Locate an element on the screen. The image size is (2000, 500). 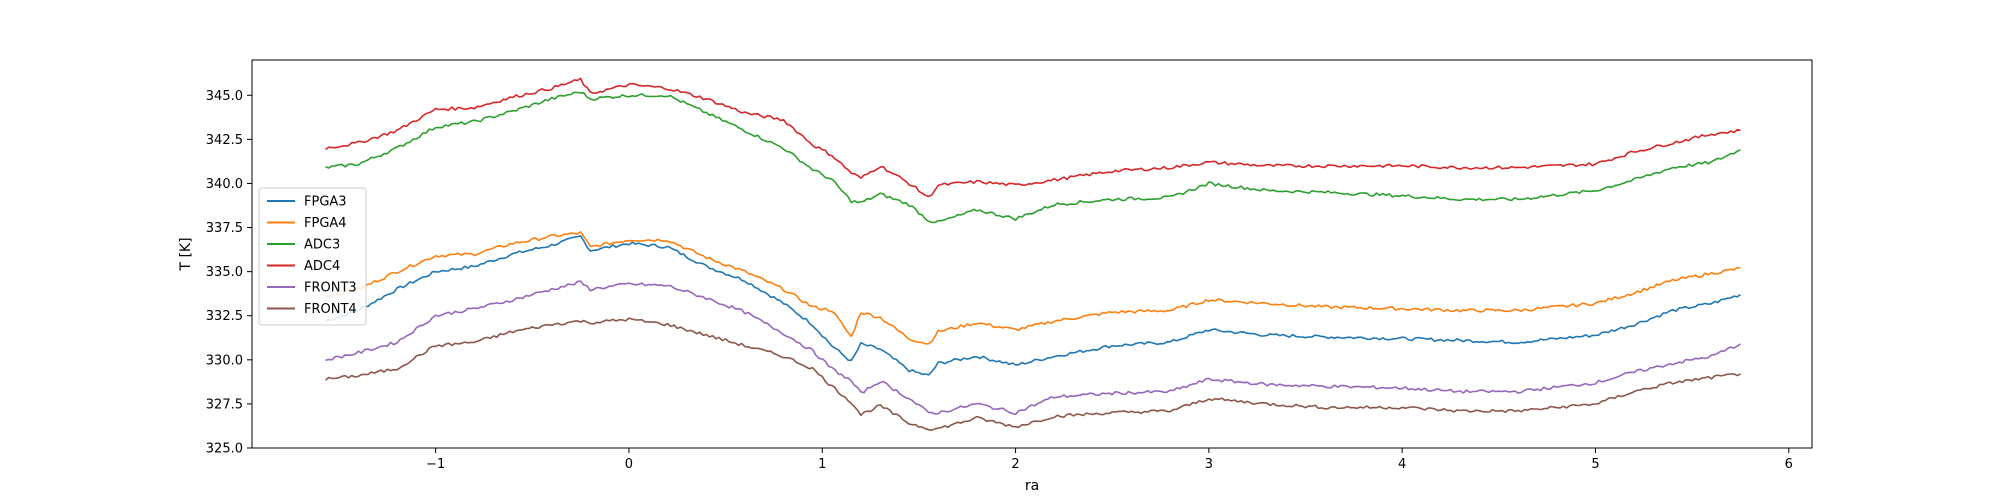
legend-label-front3: FRONT3 is located at coordinates (330, 288).